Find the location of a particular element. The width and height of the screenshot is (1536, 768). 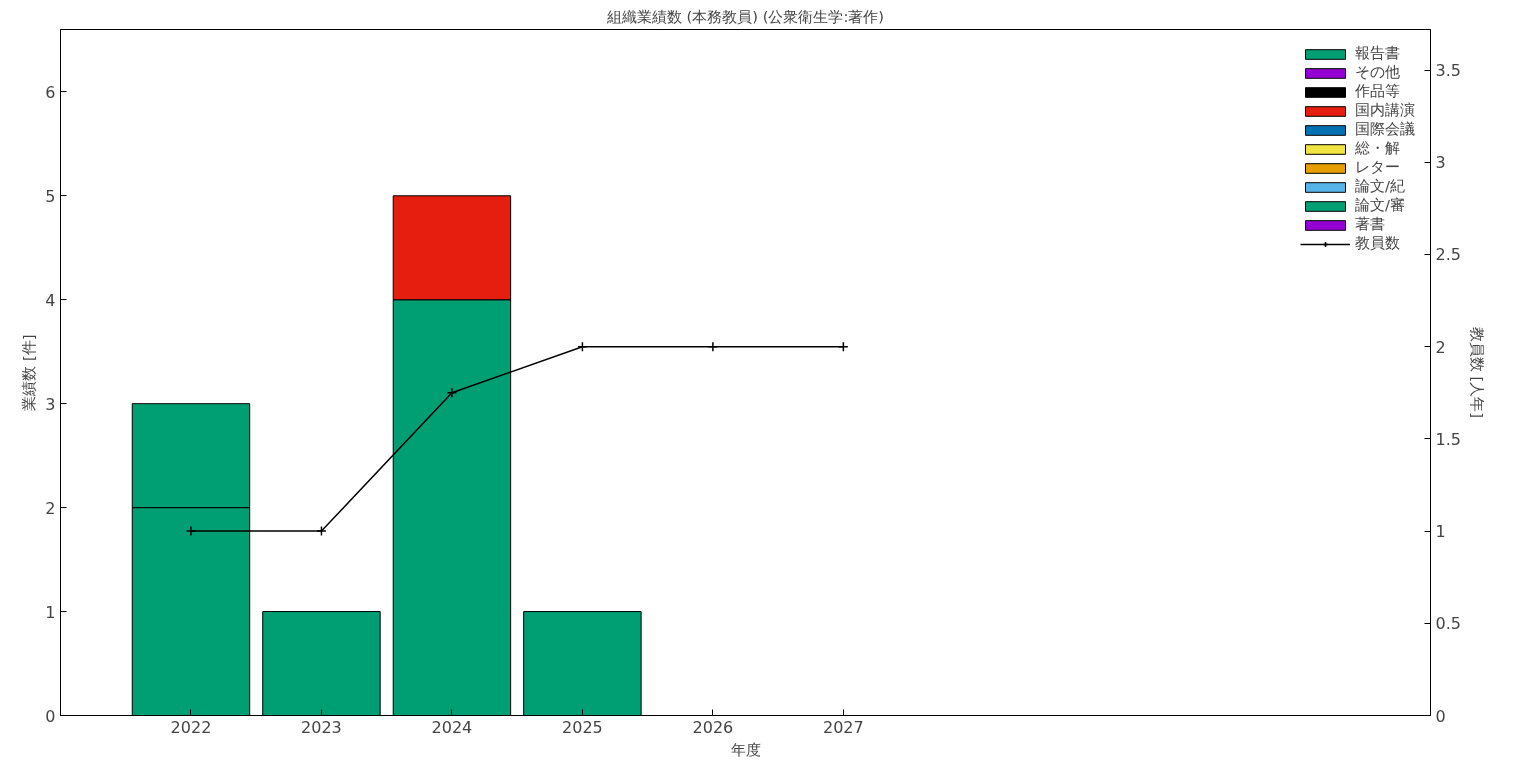

y2-tick-label: 2.5 is located at coordinates (1448, 255).